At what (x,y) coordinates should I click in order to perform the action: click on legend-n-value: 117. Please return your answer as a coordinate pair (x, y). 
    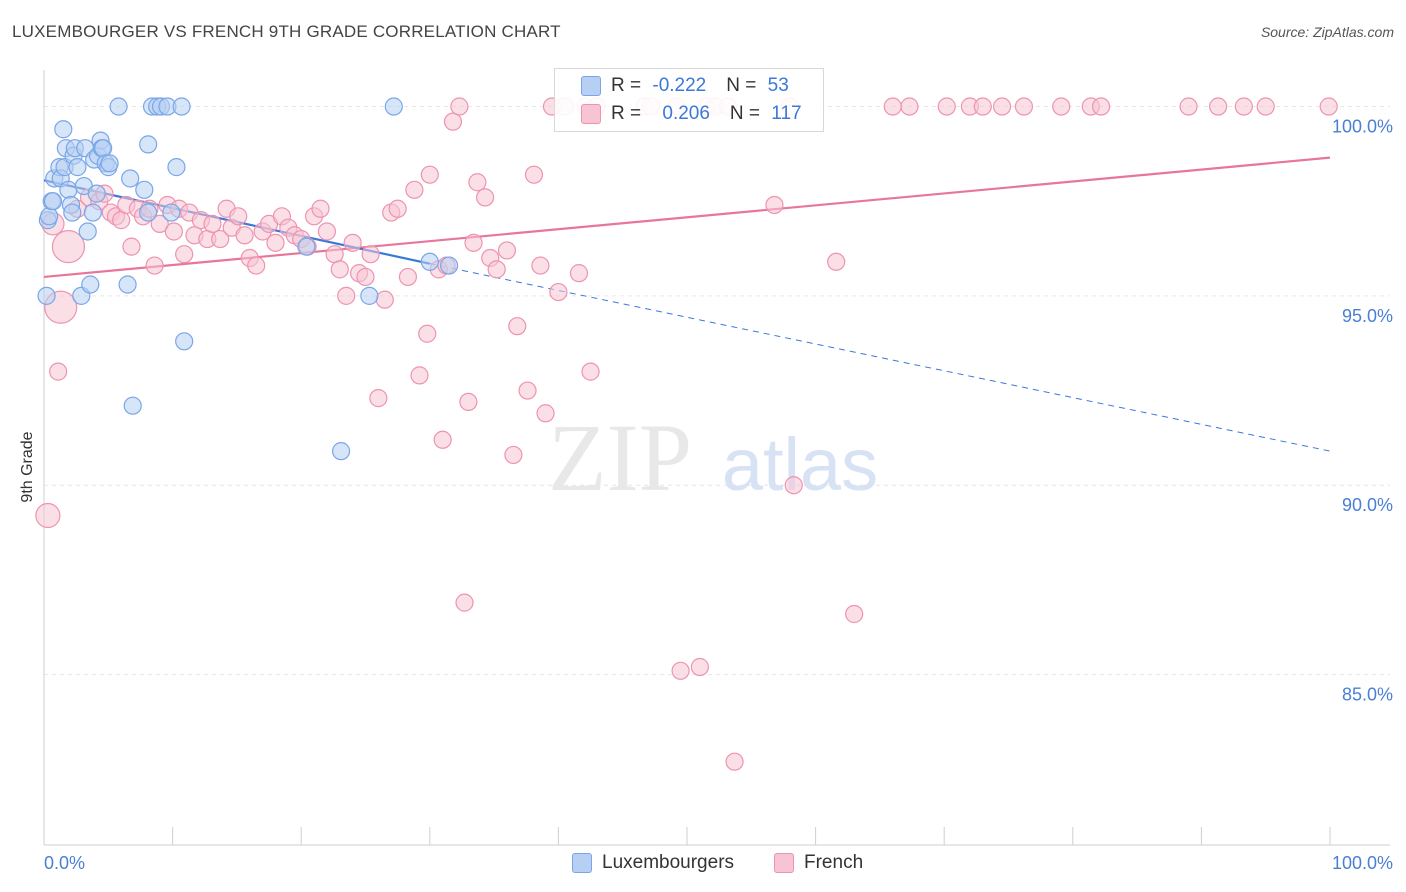
    Looking at the image, I should click on (786, 113).